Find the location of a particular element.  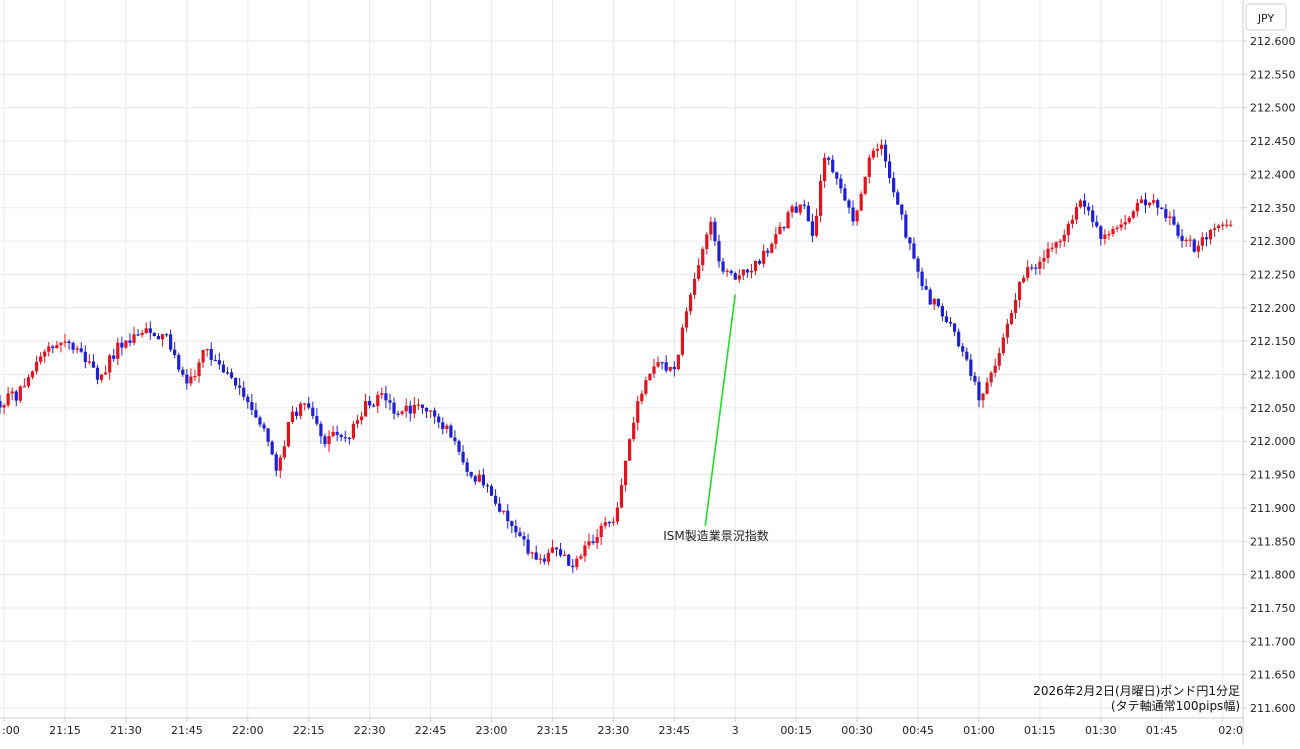

x-tick-label: 21:15 is located at coordinates (65, 730).